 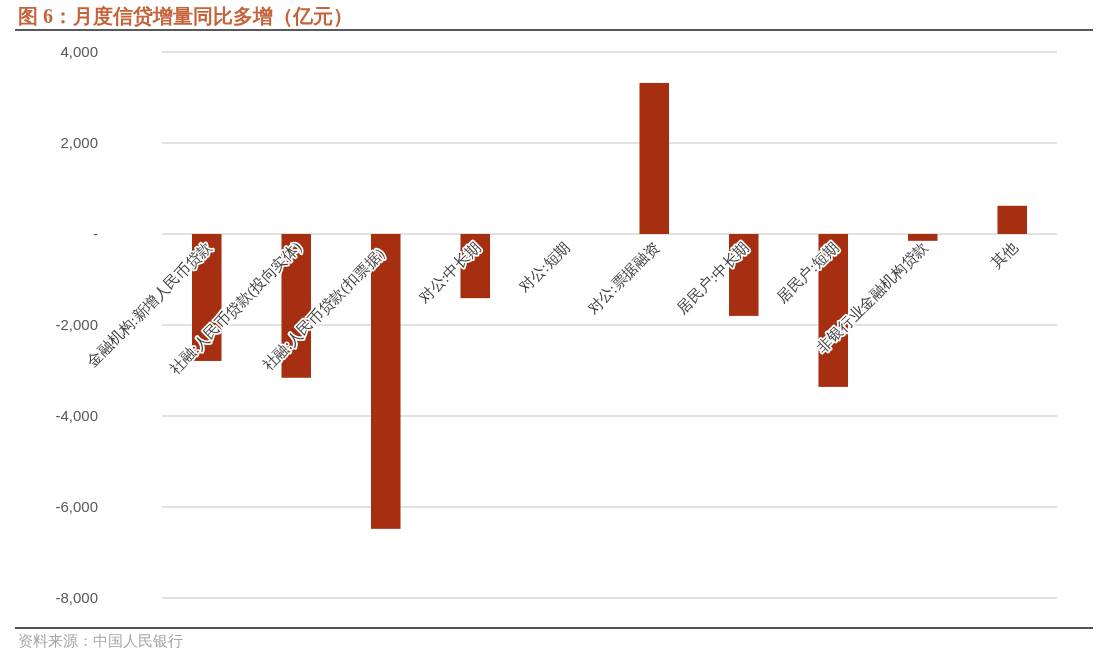 What do you see at coordinates (76, 506) in the screenshot?
I see `y-tick-label: -6,000` at bounding box center [76, 506].